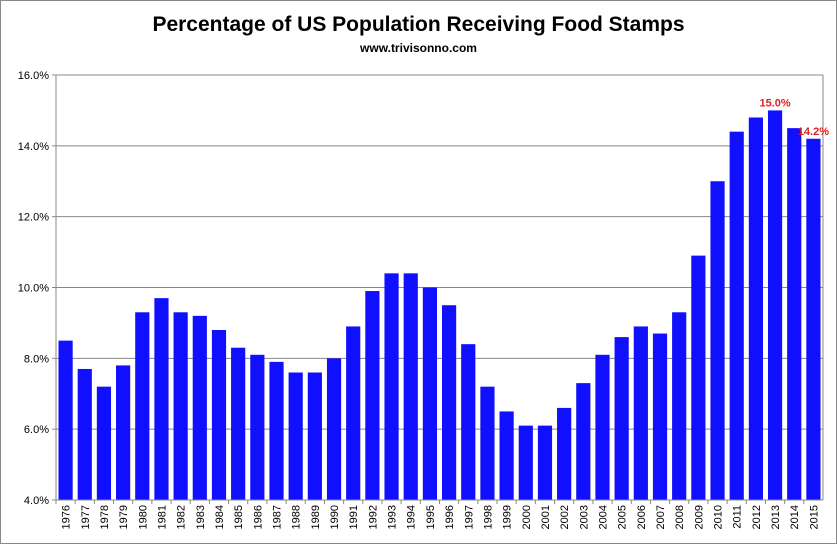  Describe the element at coordinates (469, 517) in the screenshot. I see `x-tick-label: 1997` at that location.